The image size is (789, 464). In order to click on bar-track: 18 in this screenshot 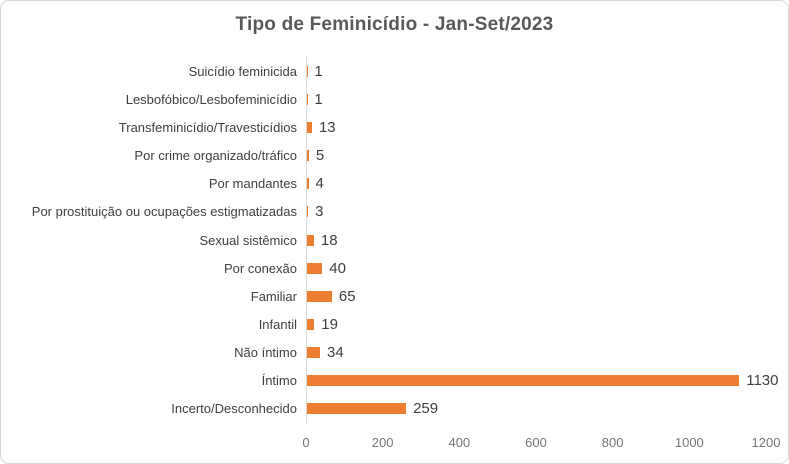, I will do `click(536, 240)`.